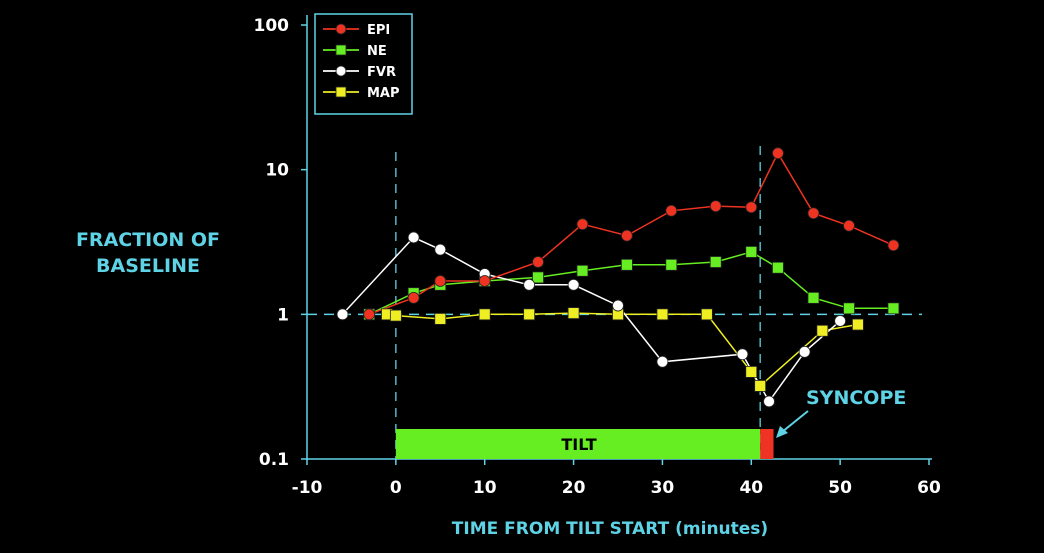 This screenshot has height=555, width=1056. What do you see at coordinates (341, 29) in the screenshot?
I see `legend-marker-epi` at bounding box center [341, 29].